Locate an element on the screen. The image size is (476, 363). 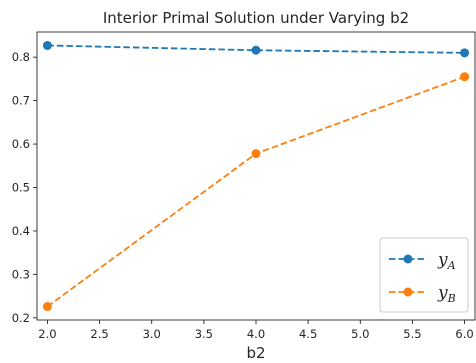
x-tick-label: 6.0 is located at coordinates (464, 334).